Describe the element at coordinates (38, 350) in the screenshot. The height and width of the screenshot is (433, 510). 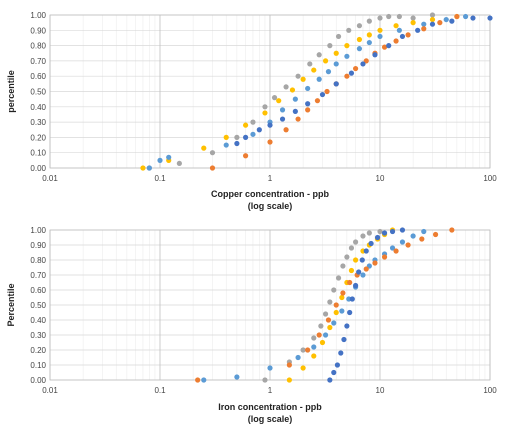
I see `y-tick-label: 0.20` at that location.